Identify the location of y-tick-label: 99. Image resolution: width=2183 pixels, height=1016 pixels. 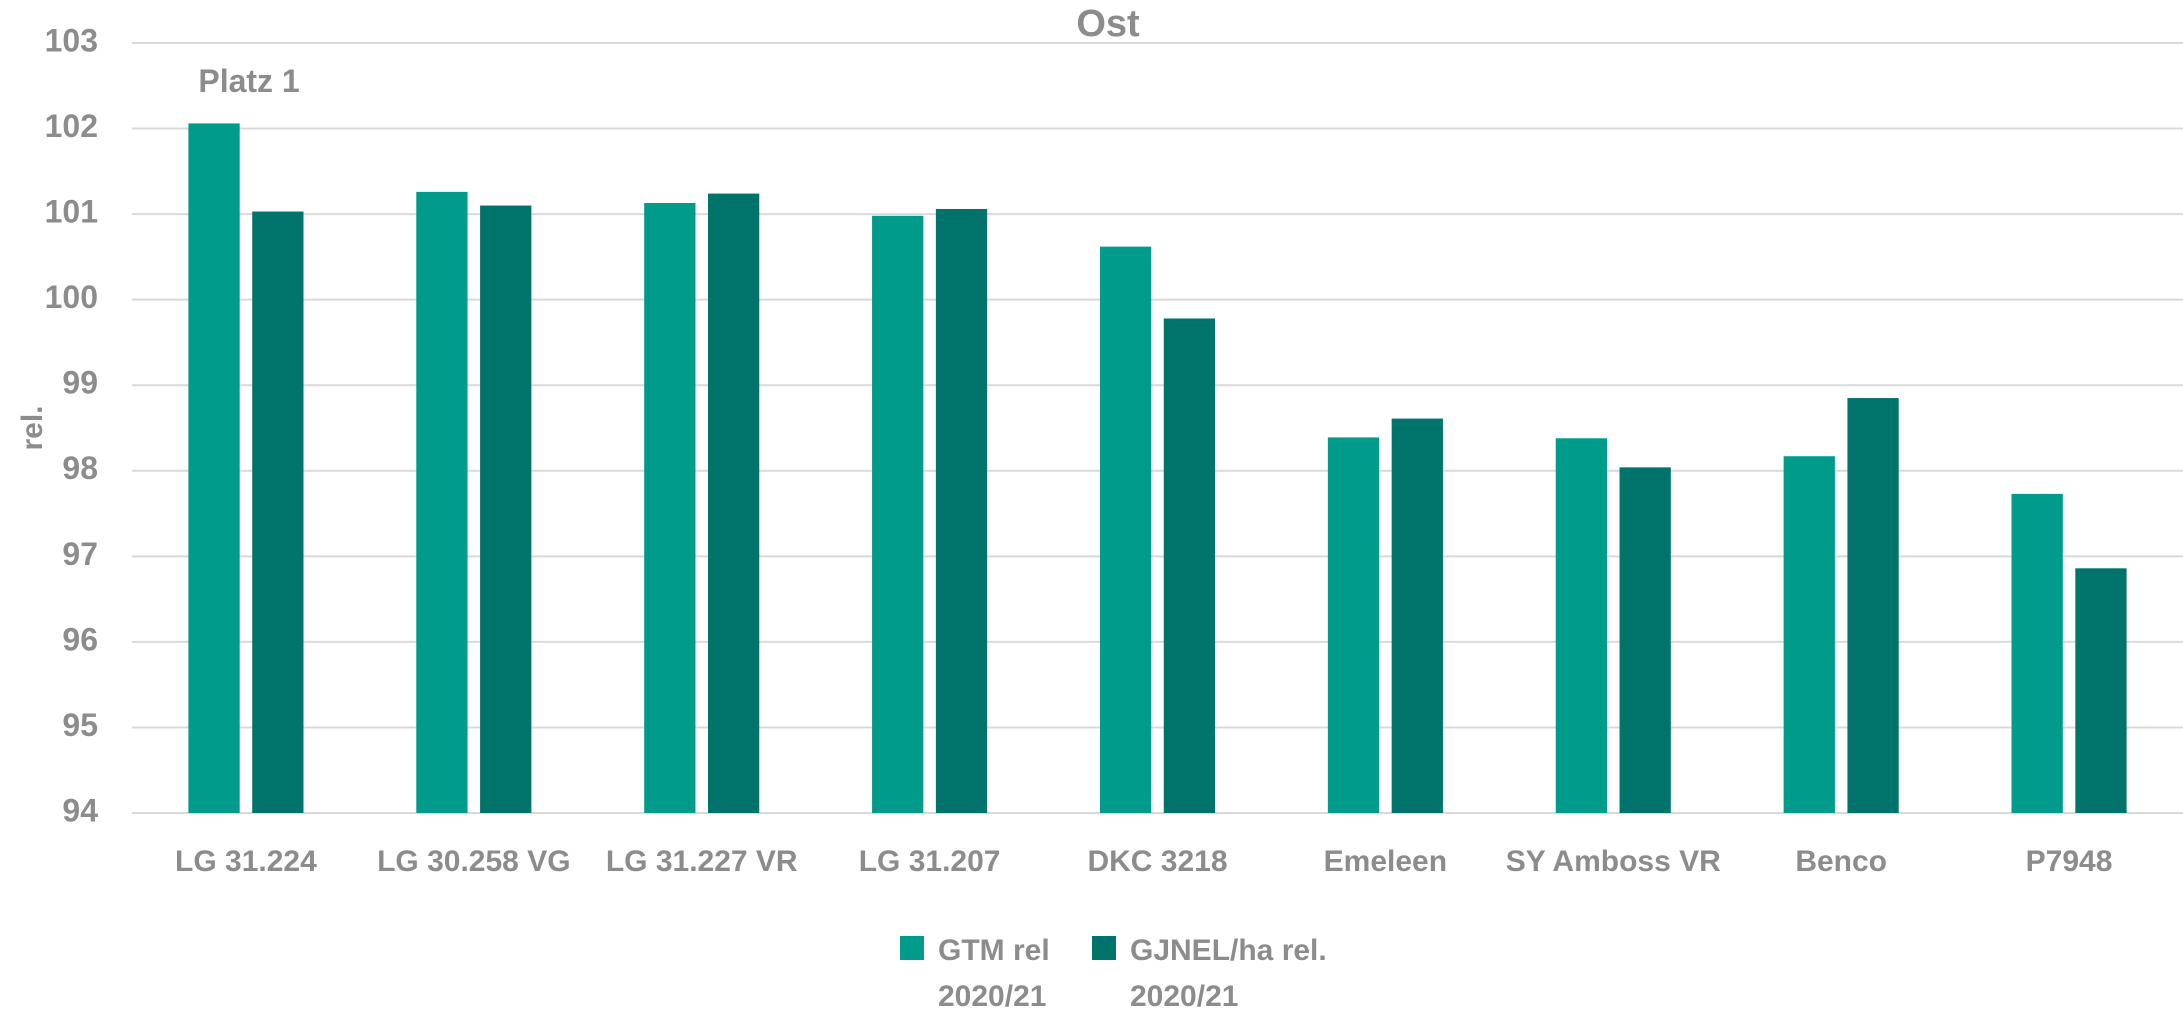
(80, 383).